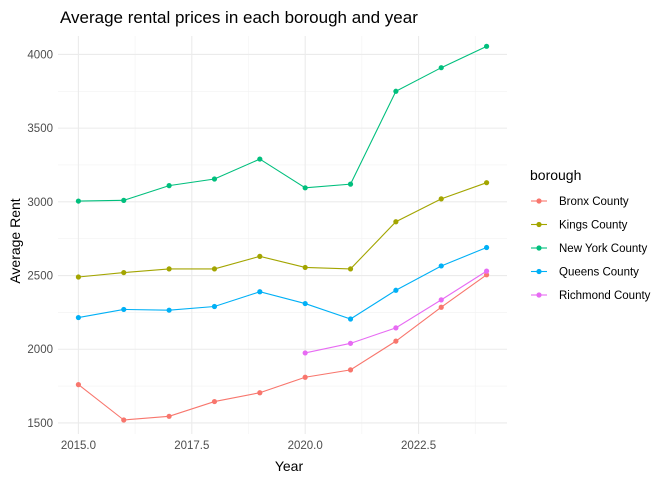 The image size is (672, 480). Describe the element at coordinates (78, 446) in the screenshot. I see `x-tick-label: 2015.0` at that location.